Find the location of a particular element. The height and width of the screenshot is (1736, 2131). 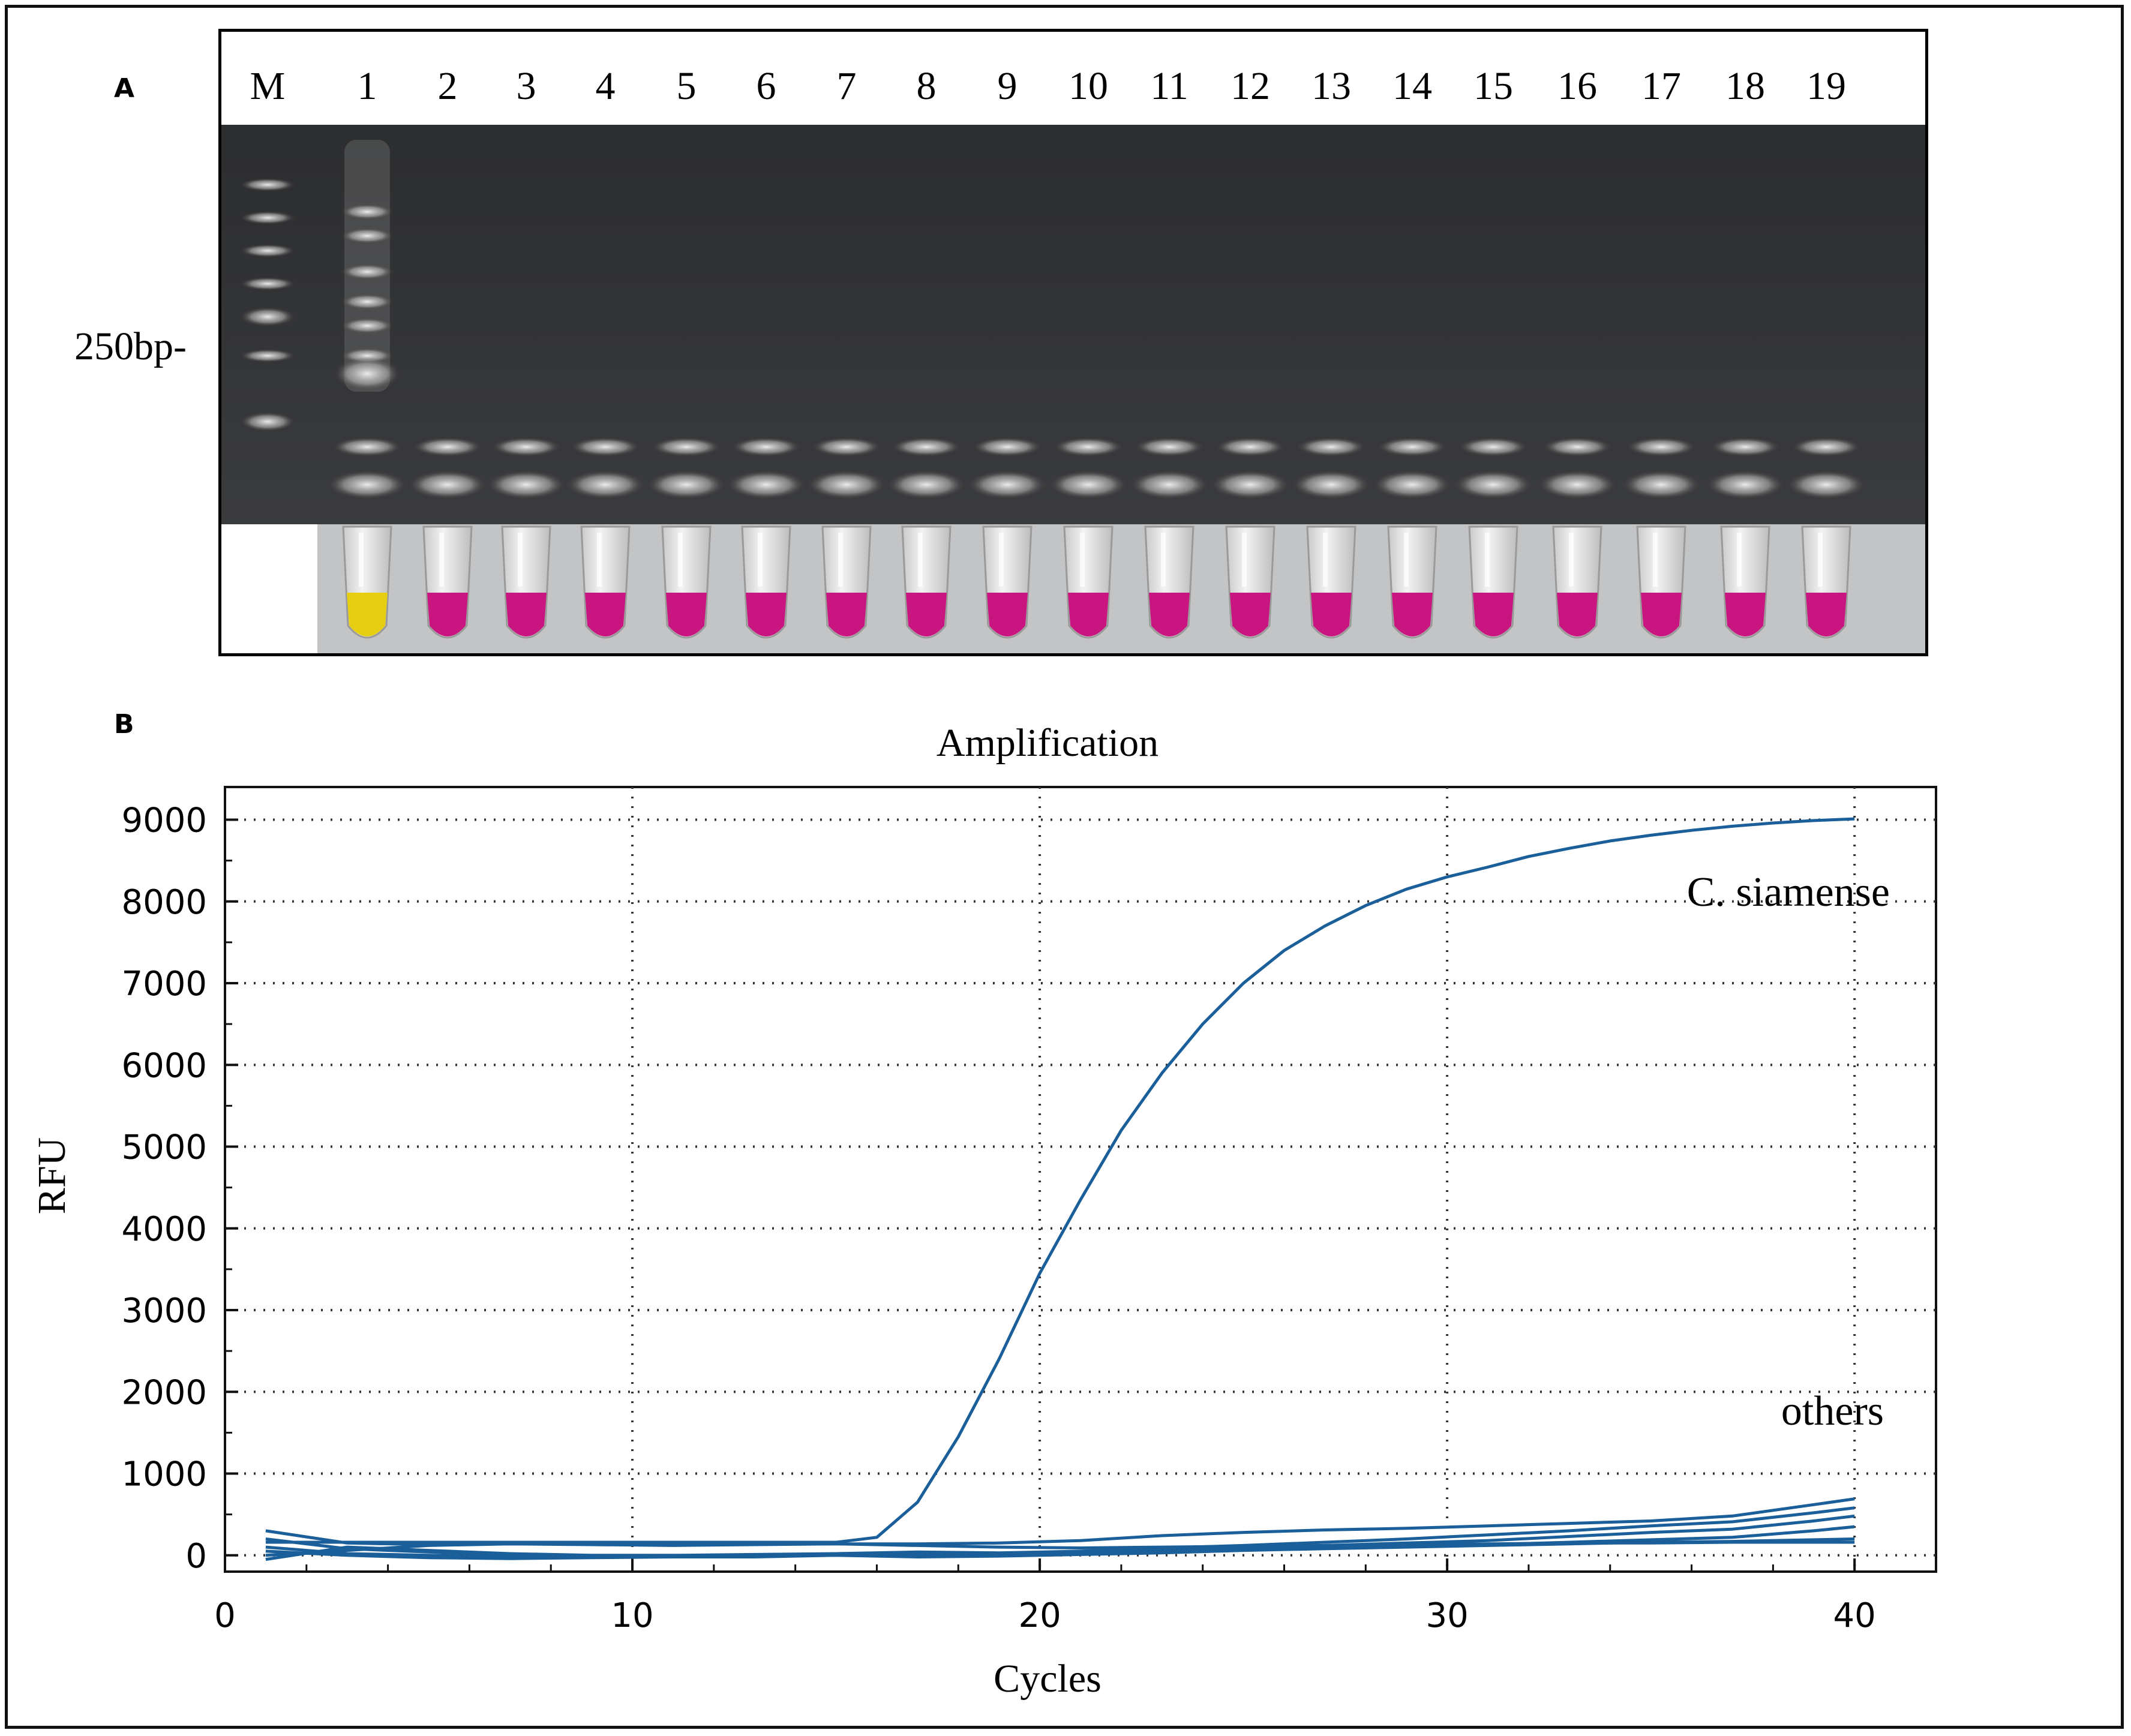

y-tick-label: 8000 is located at coordinates (164, 902).